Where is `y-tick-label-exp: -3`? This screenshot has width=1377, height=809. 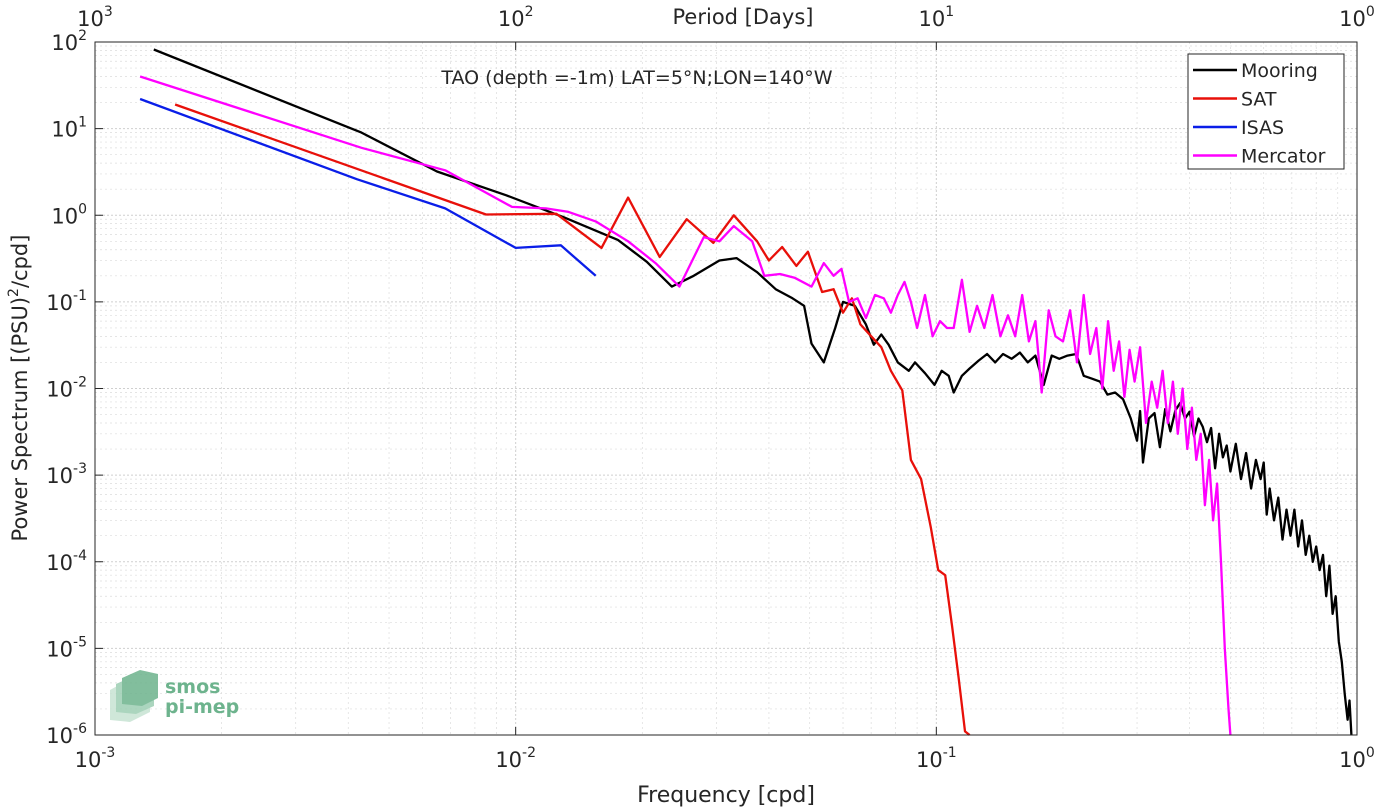
y-tick-label-exp: -3 is located at coordinates (80, 469).